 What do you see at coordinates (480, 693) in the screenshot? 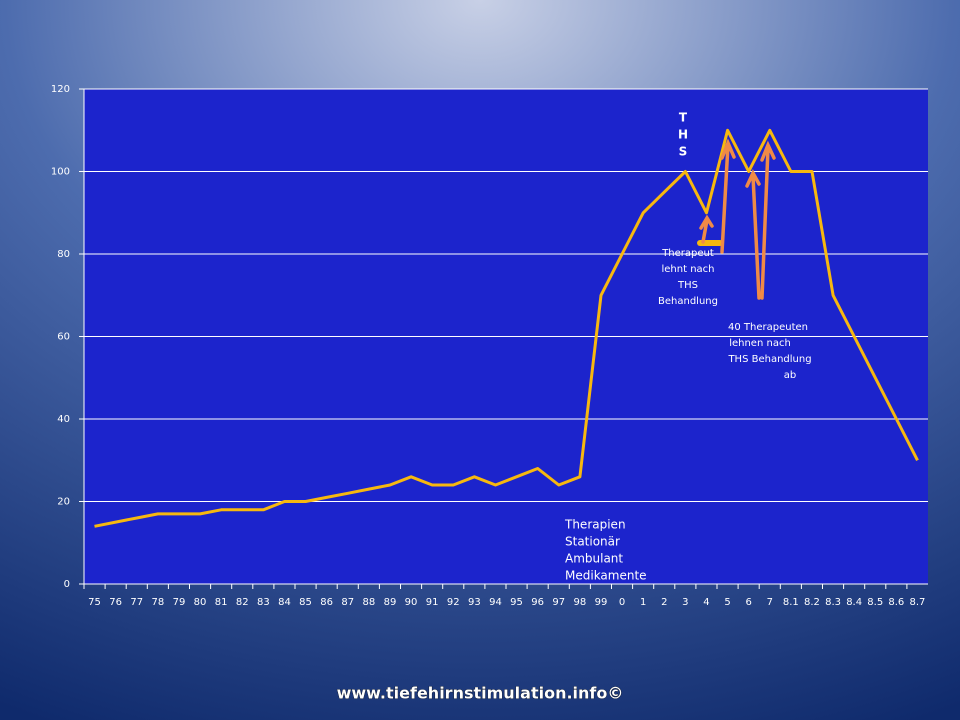
I see `footer: www.tiefehirnstimulation.info©` at bounding box center [480, 693].